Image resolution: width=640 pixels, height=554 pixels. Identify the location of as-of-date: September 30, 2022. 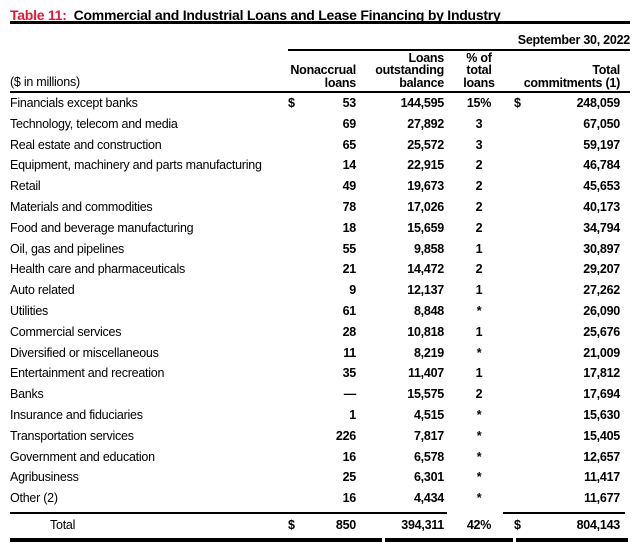
(574, 40).